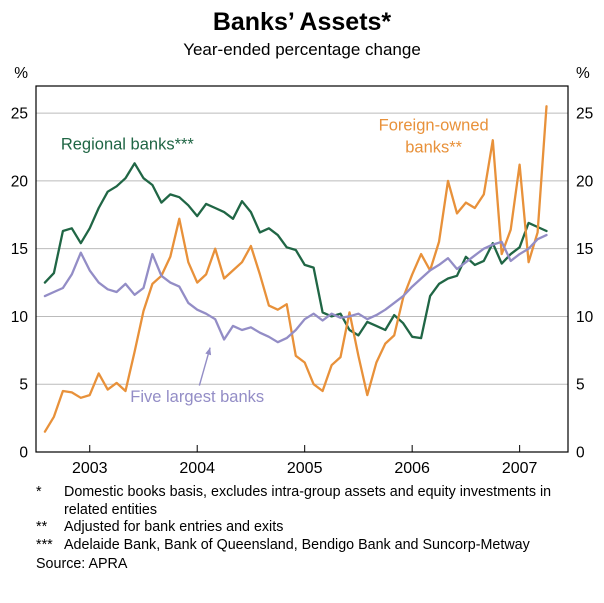 The width and height of the screenshot is (604, 603). What do you see at coordinates (580, 385) in the screenshot?
I see `y-axis-tick-label-right: 5` at bounding box center [580, 385].